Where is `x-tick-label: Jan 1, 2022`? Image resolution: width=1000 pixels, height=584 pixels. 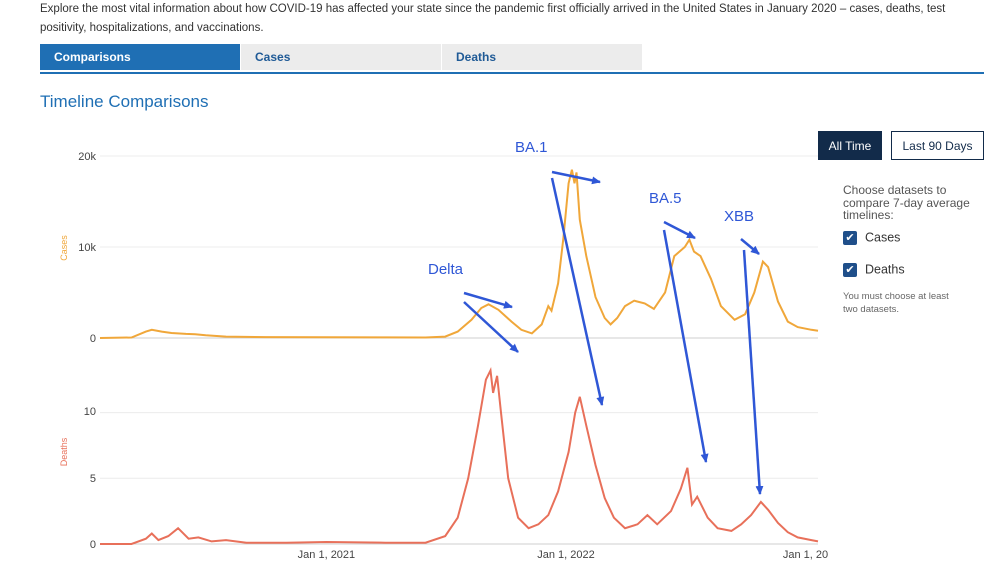 x-tick-label: Jan 1, 2022 is located at coordinates (566, 555).